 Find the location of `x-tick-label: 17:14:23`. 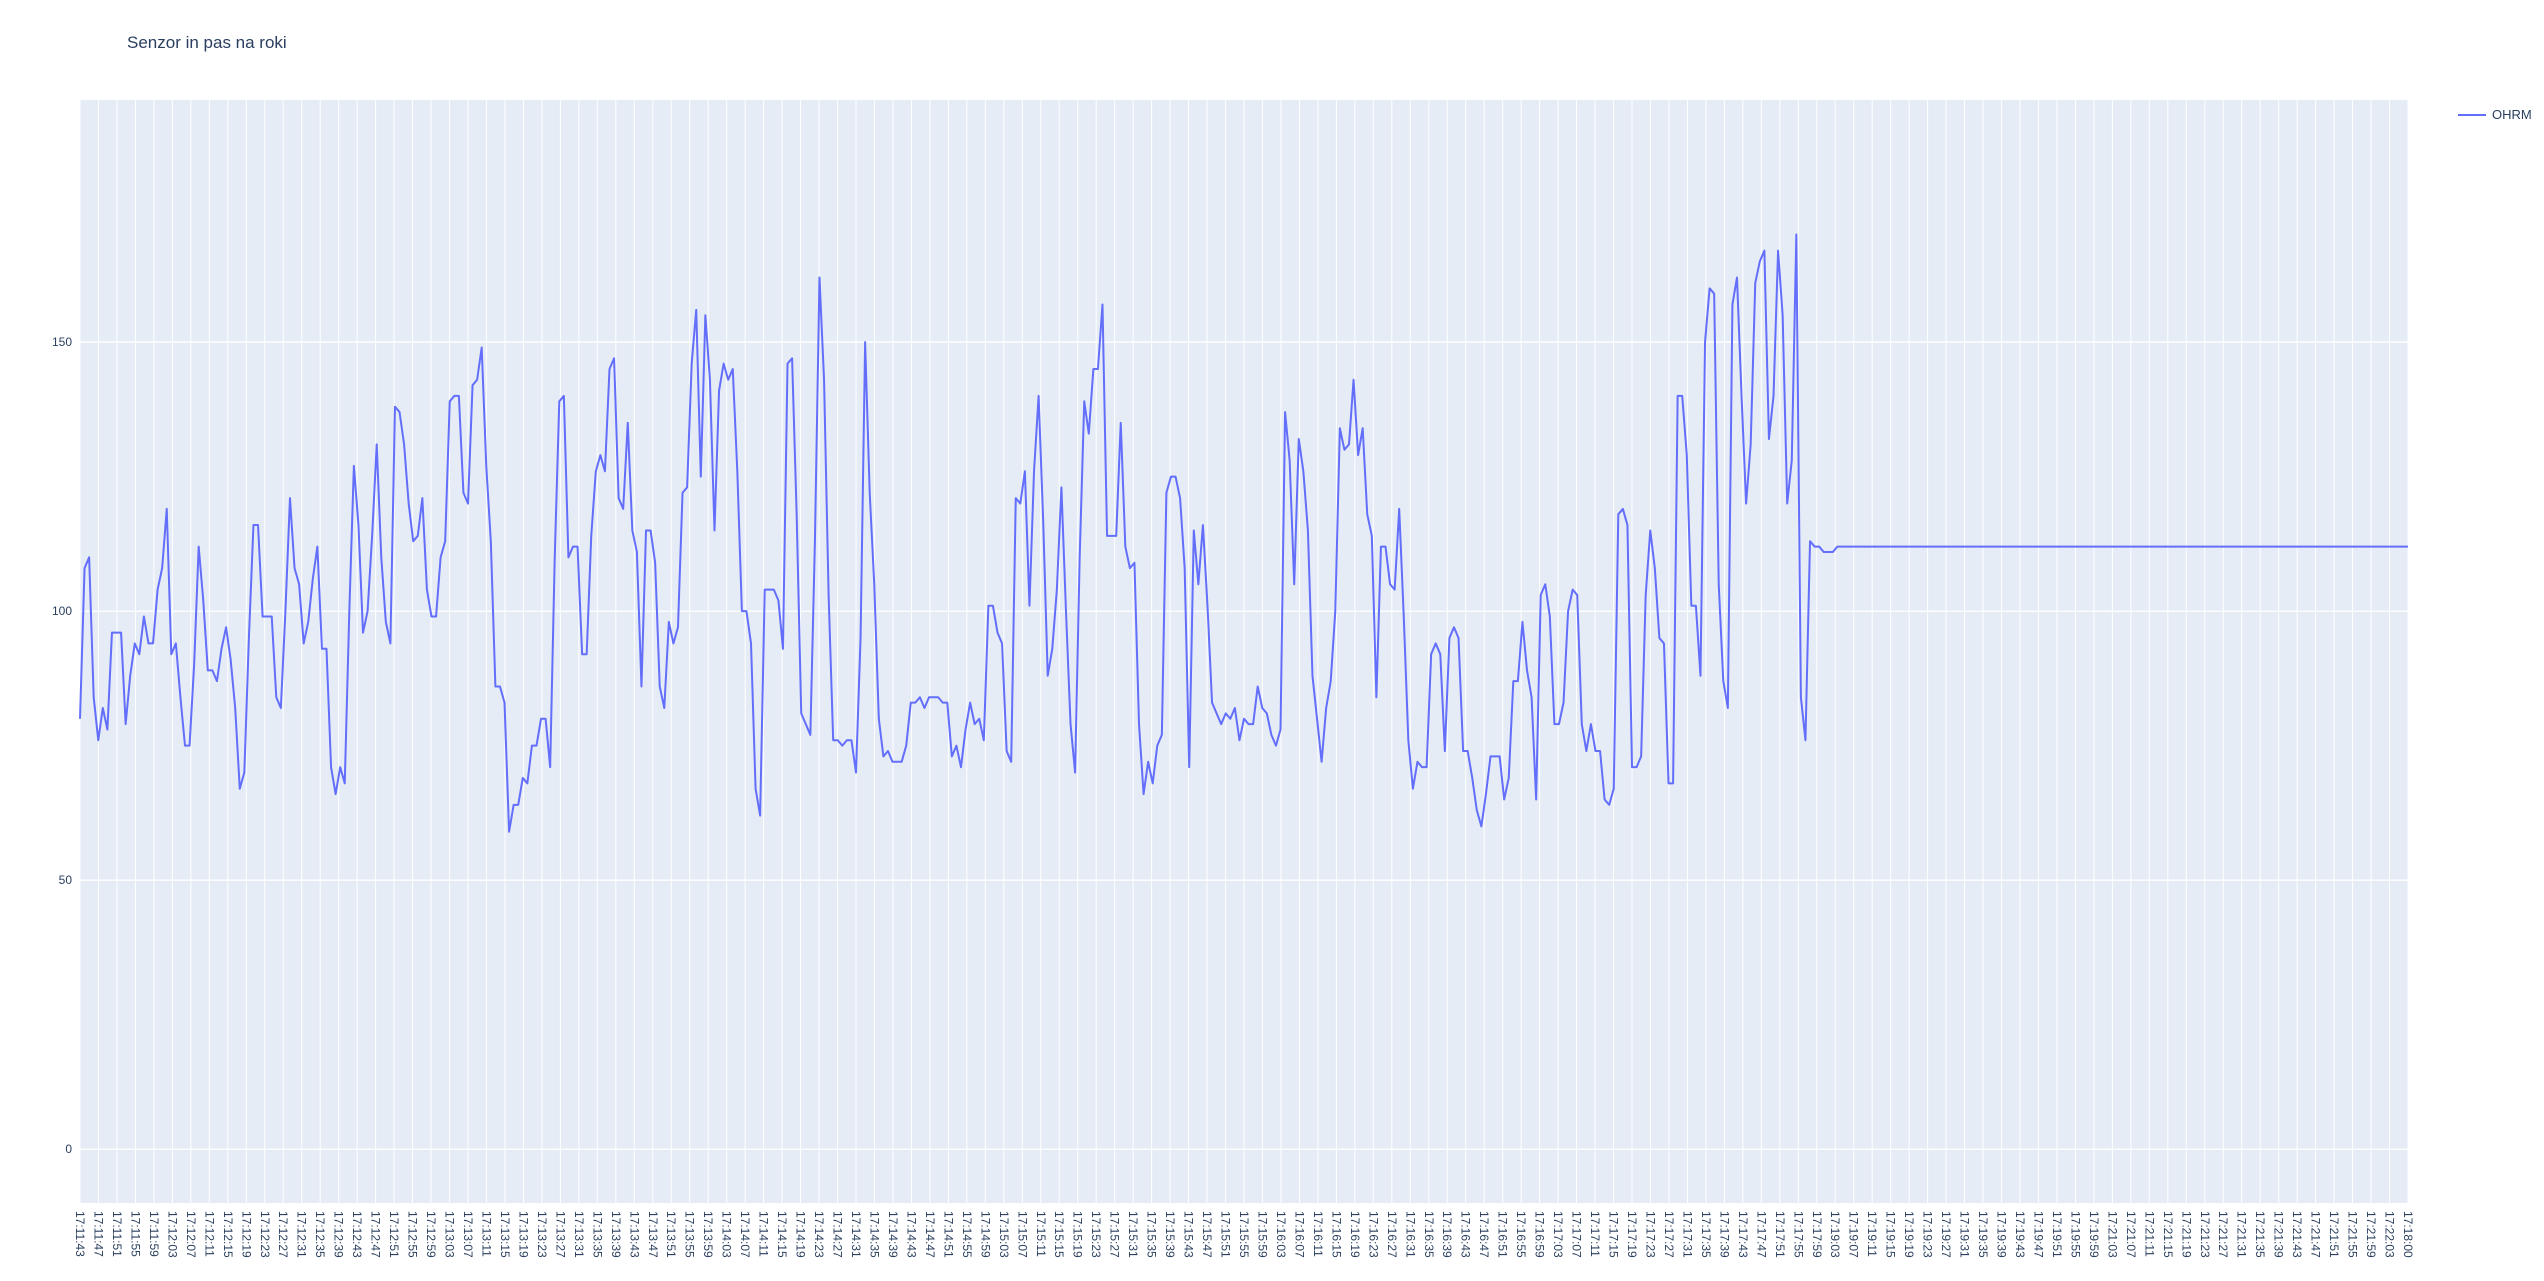

x-tick-label: 17:14:23 is located at coordinates (819, 1234).